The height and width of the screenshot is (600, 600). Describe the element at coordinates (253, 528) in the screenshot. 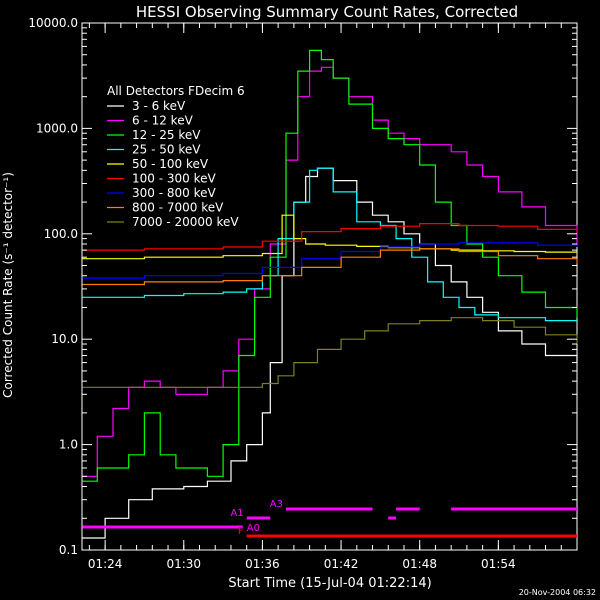

I see `annotation-label: A0` at that location.